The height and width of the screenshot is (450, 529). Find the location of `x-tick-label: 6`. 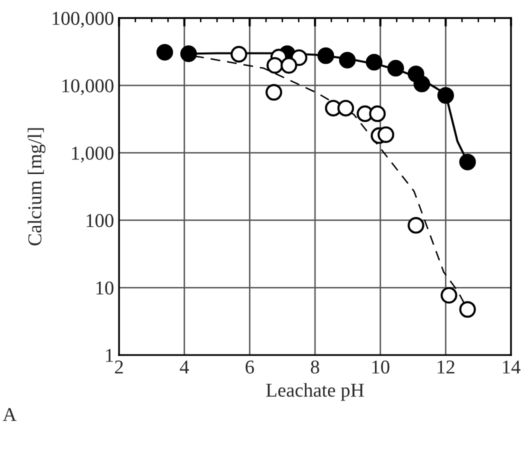

x-tick-label: 6 is located at coordinates (250, 367).